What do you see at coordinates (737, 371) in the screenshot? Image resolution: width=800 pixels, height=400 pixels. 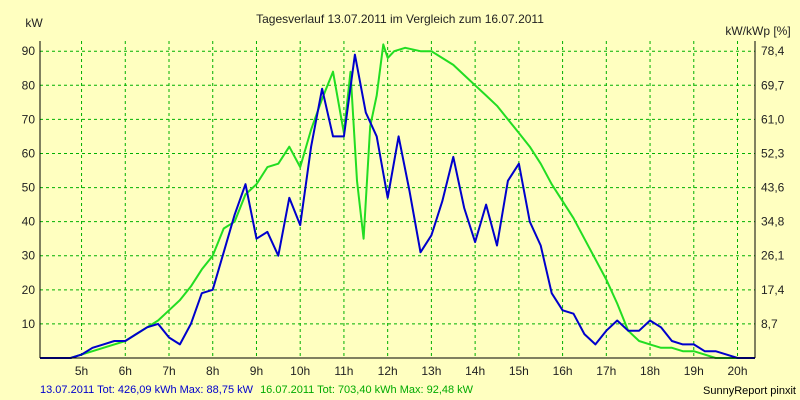 I see `x-tick-label: 20h` at bounding box center [737, 371].